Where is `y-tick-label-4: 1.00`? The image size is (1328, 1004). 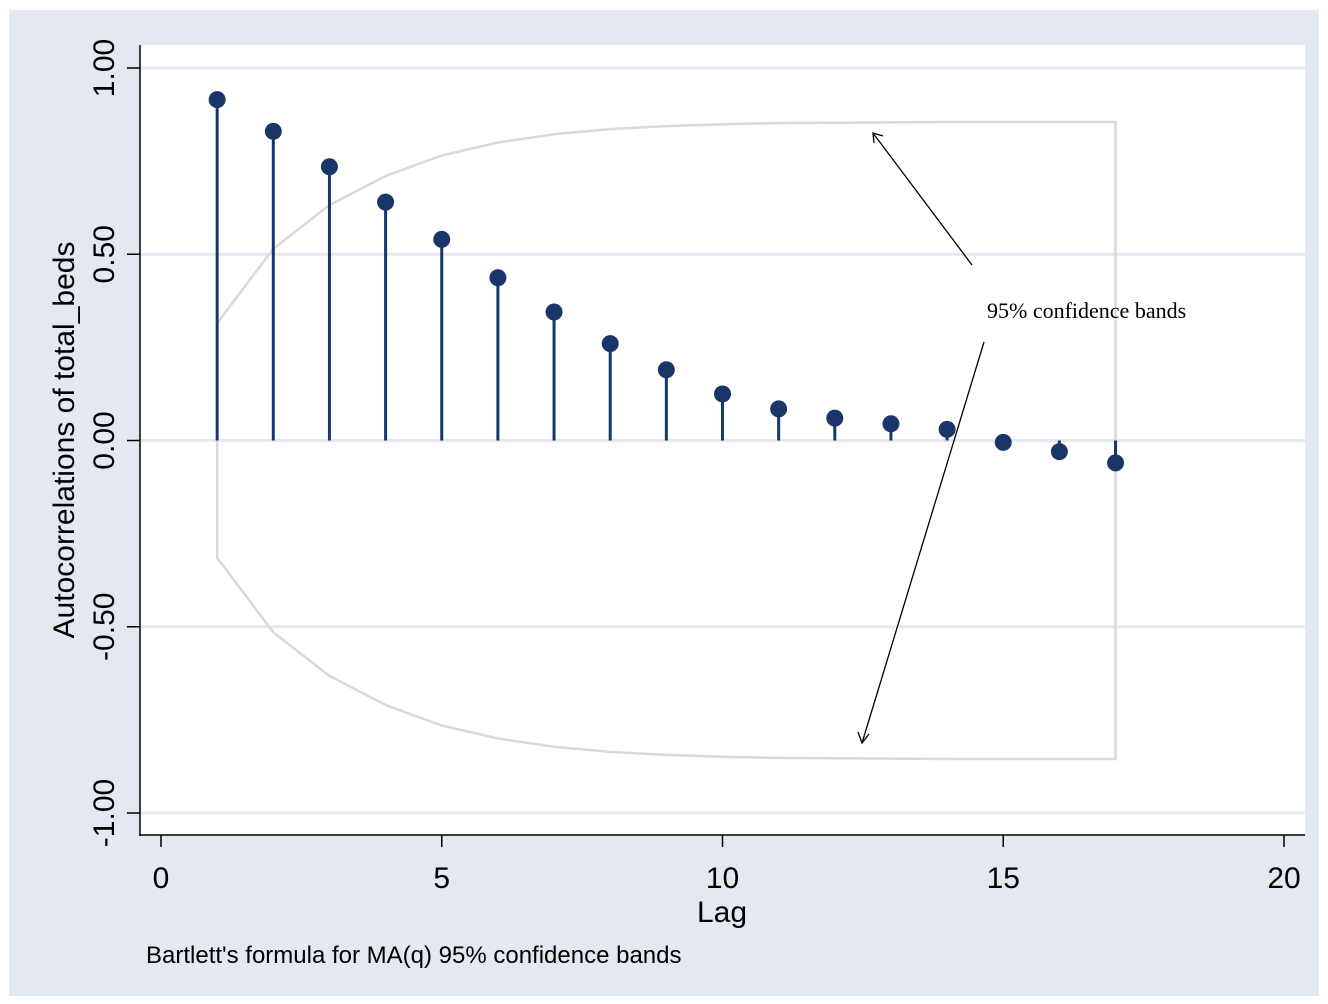 y-tick-label-4: 1.00 is located at coordinates (104, 68).